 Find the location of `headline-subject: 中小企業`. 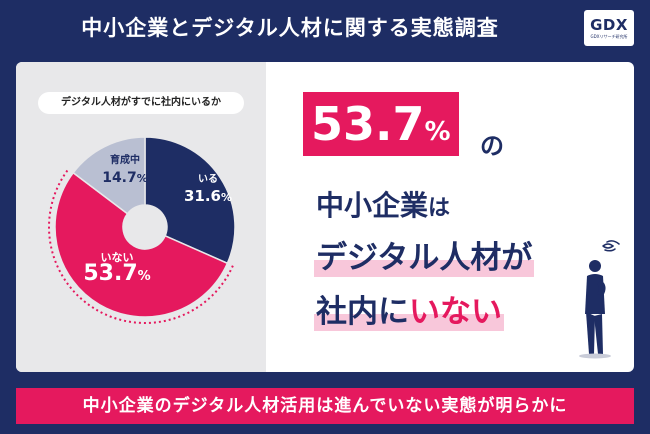

headline-subject: 中小企業 is located at coordinates (372, 205).